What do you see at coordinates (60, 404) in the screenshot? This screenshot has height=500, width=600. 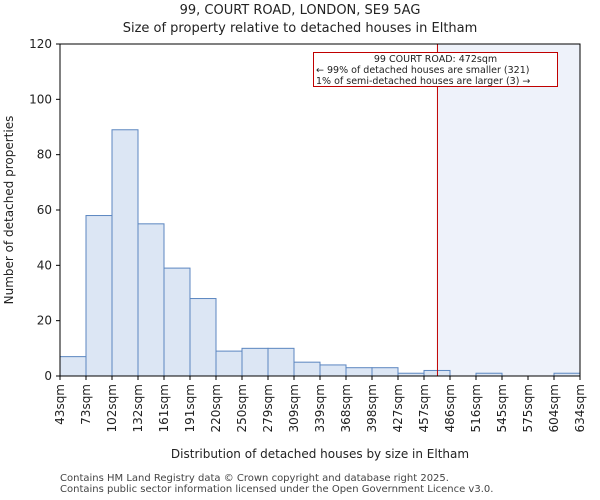 I see `x-tick-label: 43sqm` at bounding box center [60, 404].